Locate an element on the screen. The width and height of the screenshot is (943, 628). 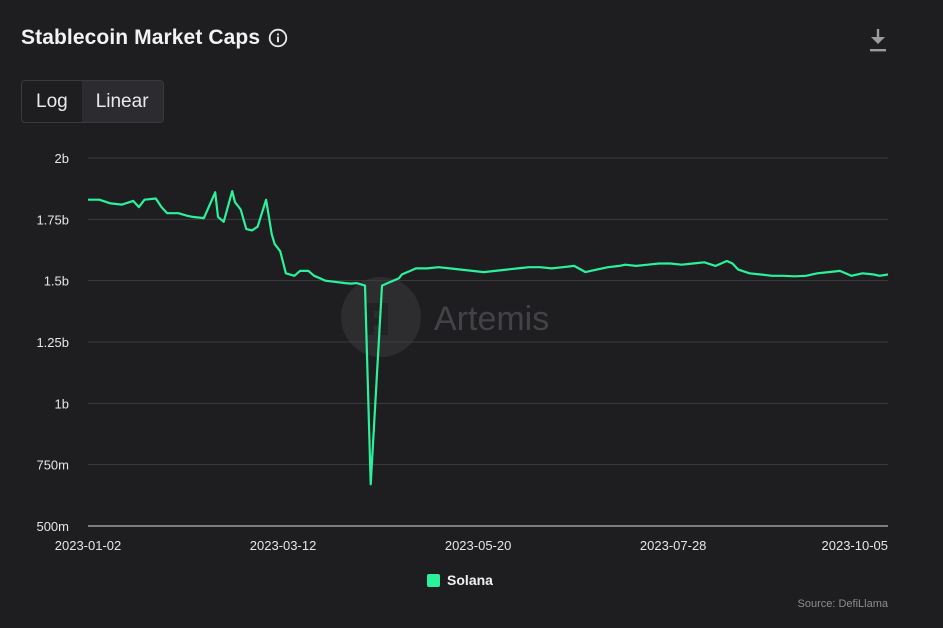
x-tick-label: 2023-10-05 is located at coordinates (855, 545).